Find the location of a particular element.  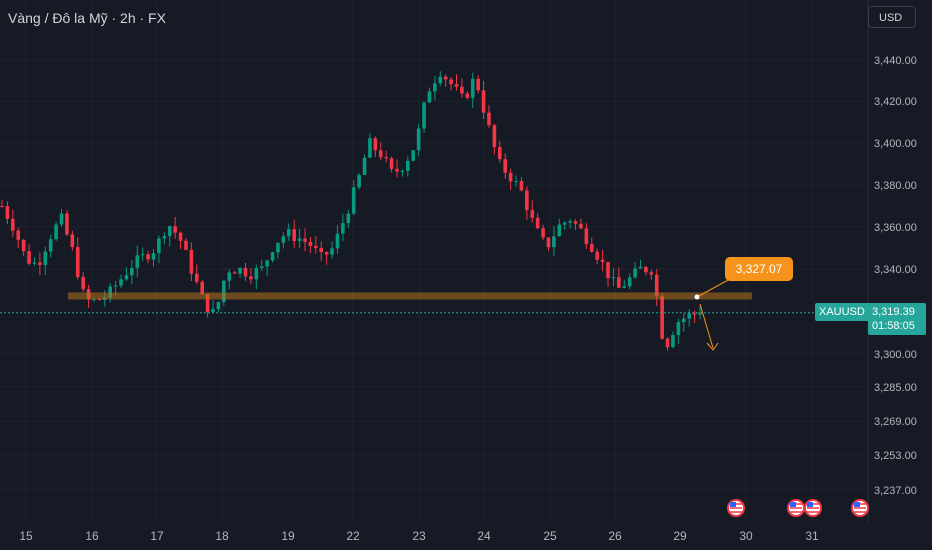

currency-button: USD is located at coordinates (892, 17).